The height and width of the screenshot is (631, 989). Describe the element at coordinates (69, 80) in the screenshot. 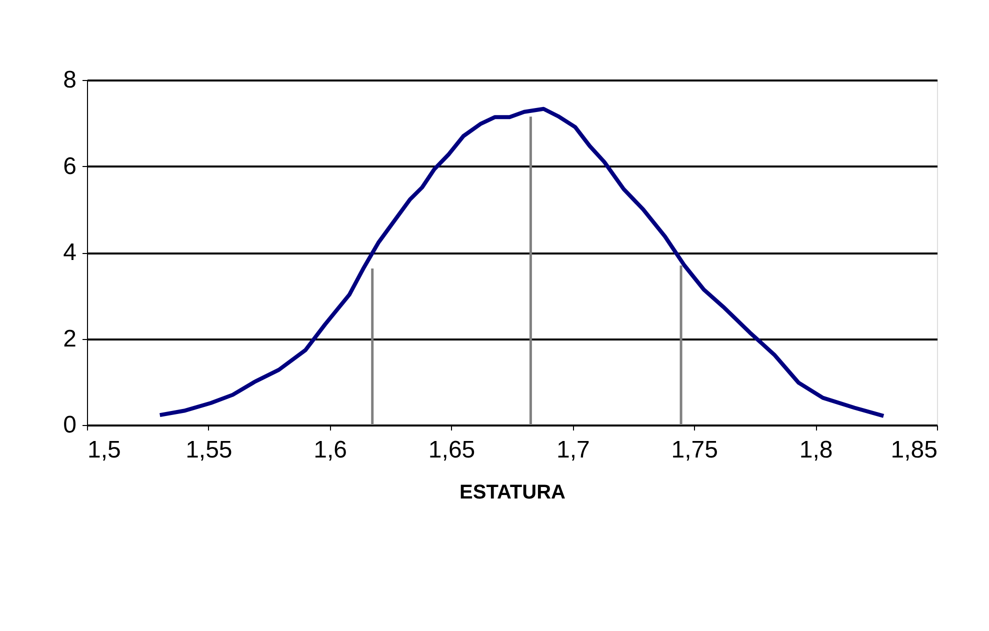

I see `y-tick-label: 8` at that location.